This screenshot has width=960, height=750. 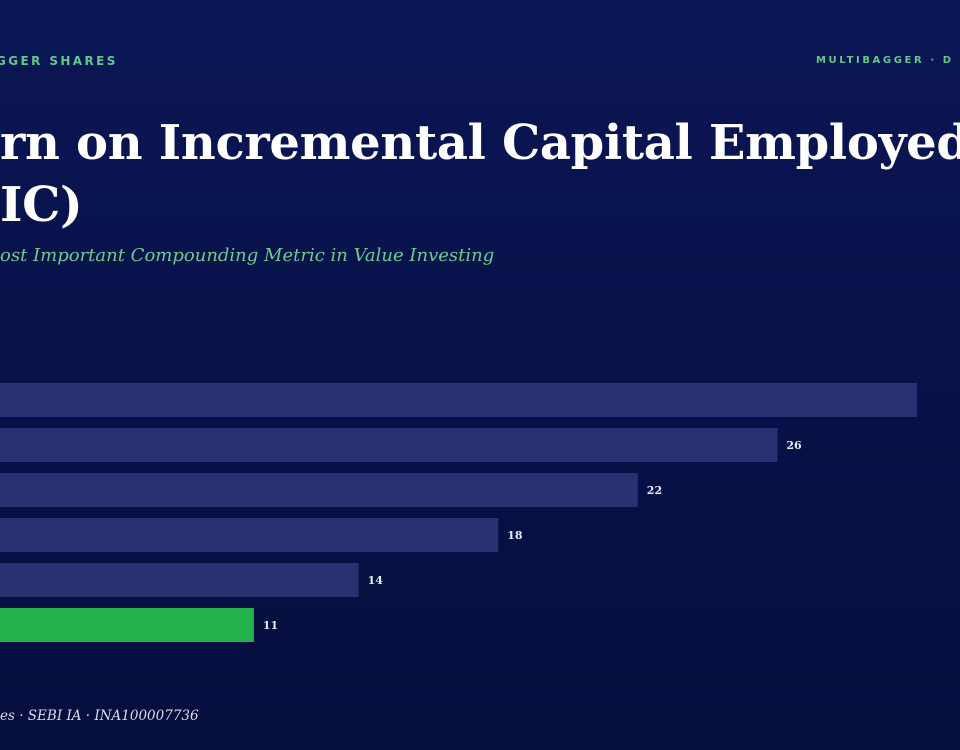 I want to click on footer-text: es · SEBI IA · INA100007736, so click(x=99, y=716).